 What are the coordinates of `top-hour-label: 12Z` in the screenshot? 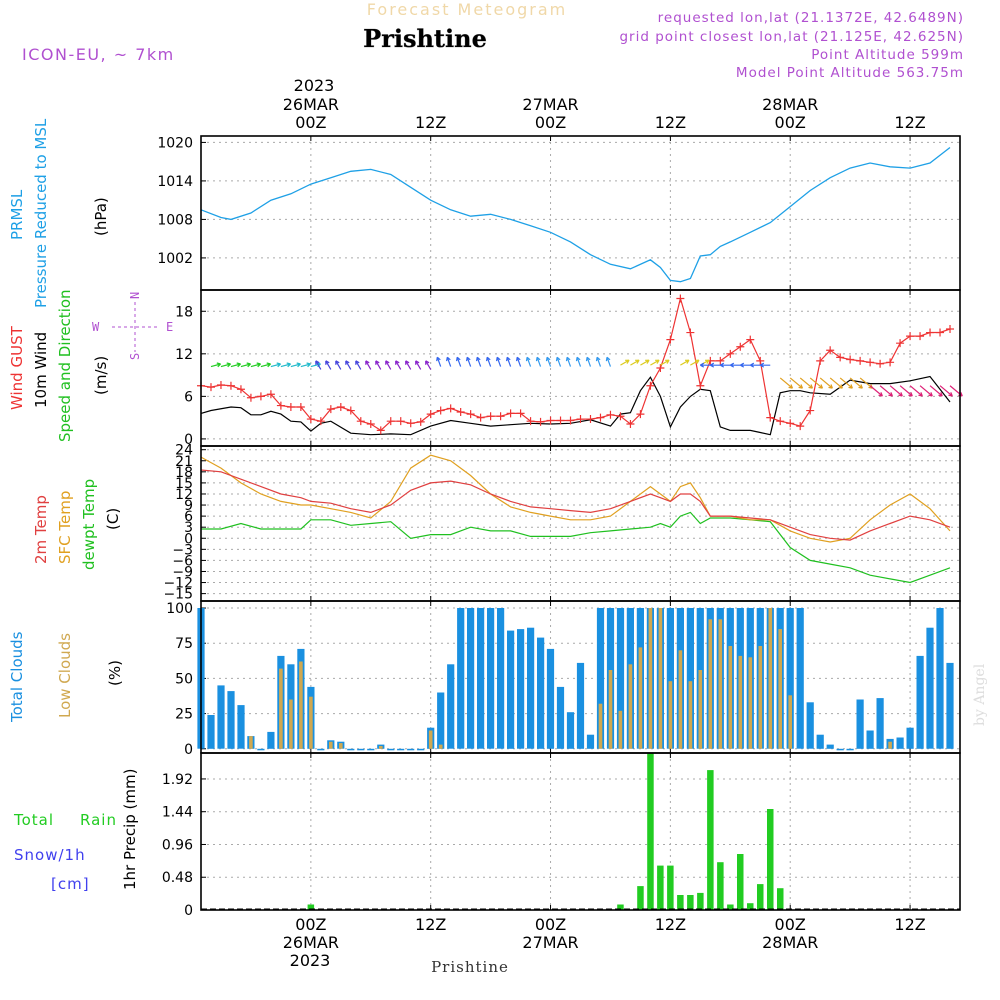 It's located at (909, 122).